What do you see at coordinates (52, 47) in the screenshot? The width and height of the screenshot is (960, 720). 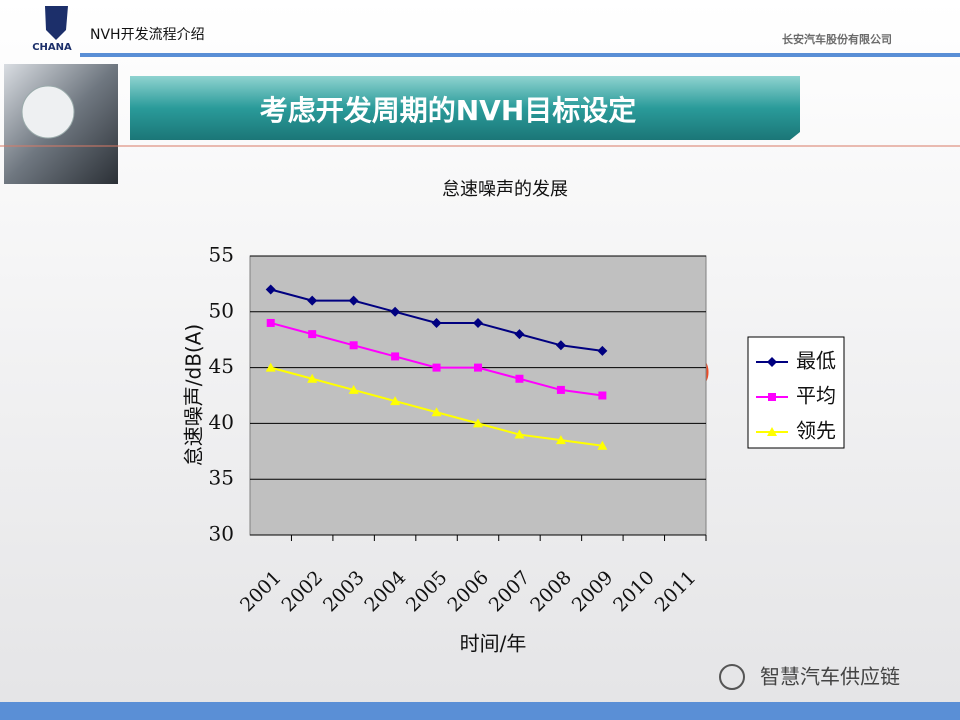 I see `logo-text: CHANA` at bounding box center [52, 47].